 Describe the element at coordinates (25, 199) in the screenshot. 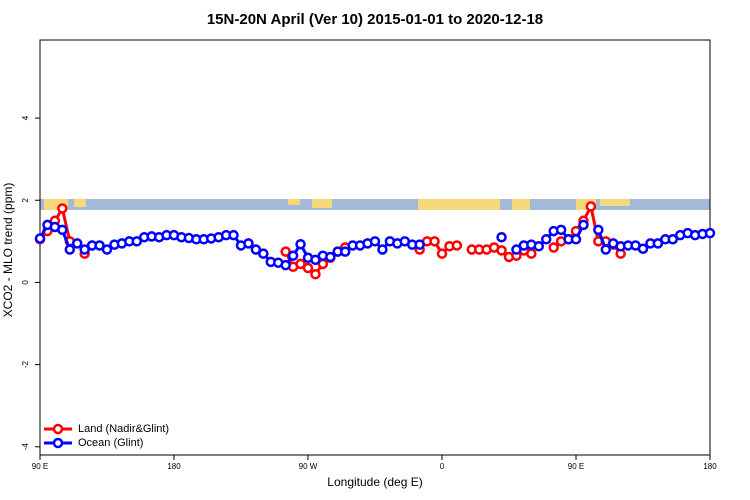

I see `y-tick-label: 2` at that location.